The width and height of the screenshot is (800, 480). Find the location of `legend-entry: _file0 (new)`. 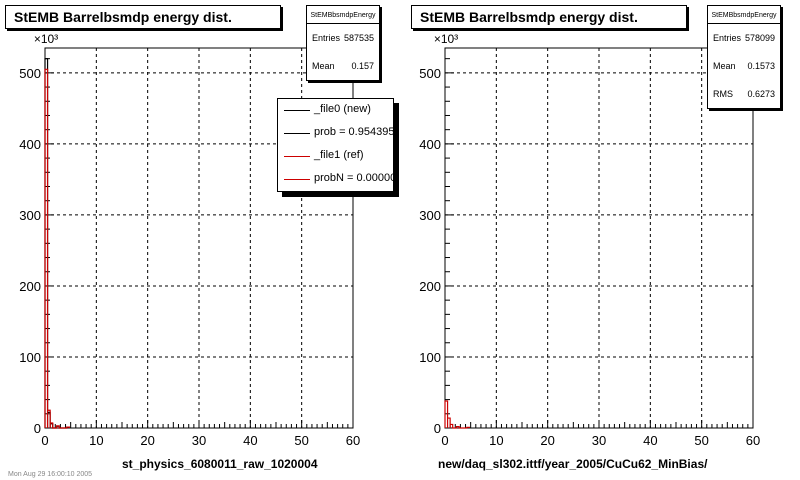

legend-entry: _file0 (new) is located at coordinates (335, 110).